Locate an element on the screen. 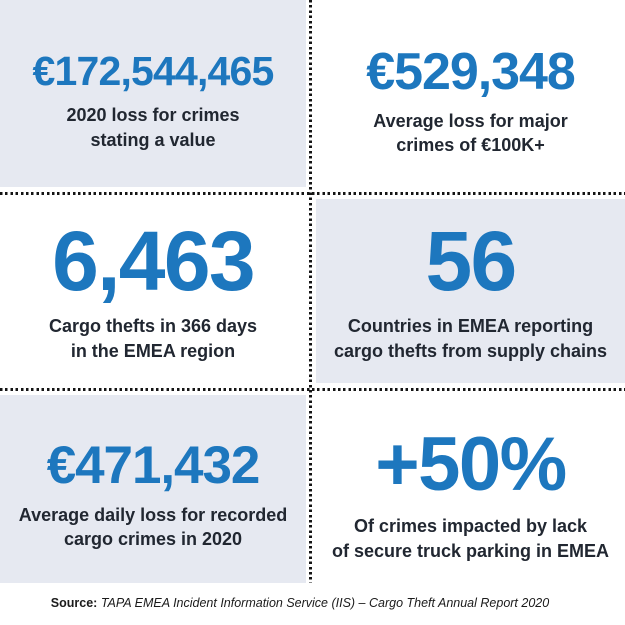 The width and height of the screenshot is (625, 625). stat-value: €172,544,465 is located at coordinates (153, 71).